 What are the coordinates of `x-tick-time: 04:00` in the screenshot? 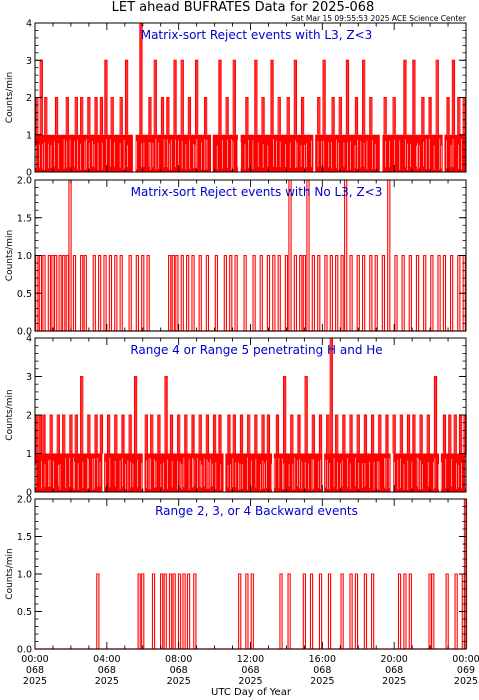 It's located at (106, 659).